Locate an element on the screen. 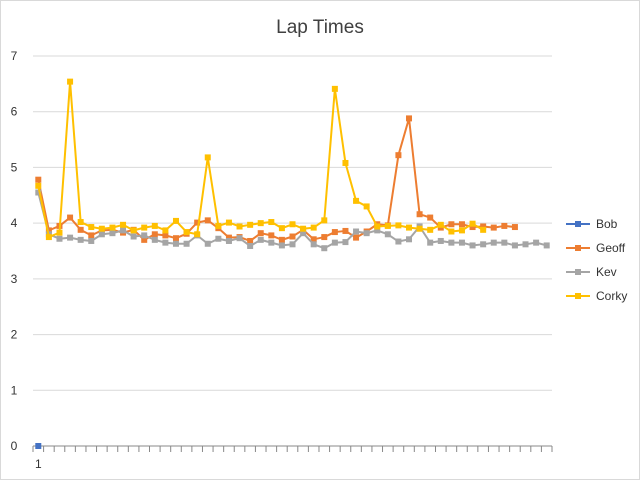 The image size is (640, 480). legend-item-corky: Corky is located at coordinates (596, 296).